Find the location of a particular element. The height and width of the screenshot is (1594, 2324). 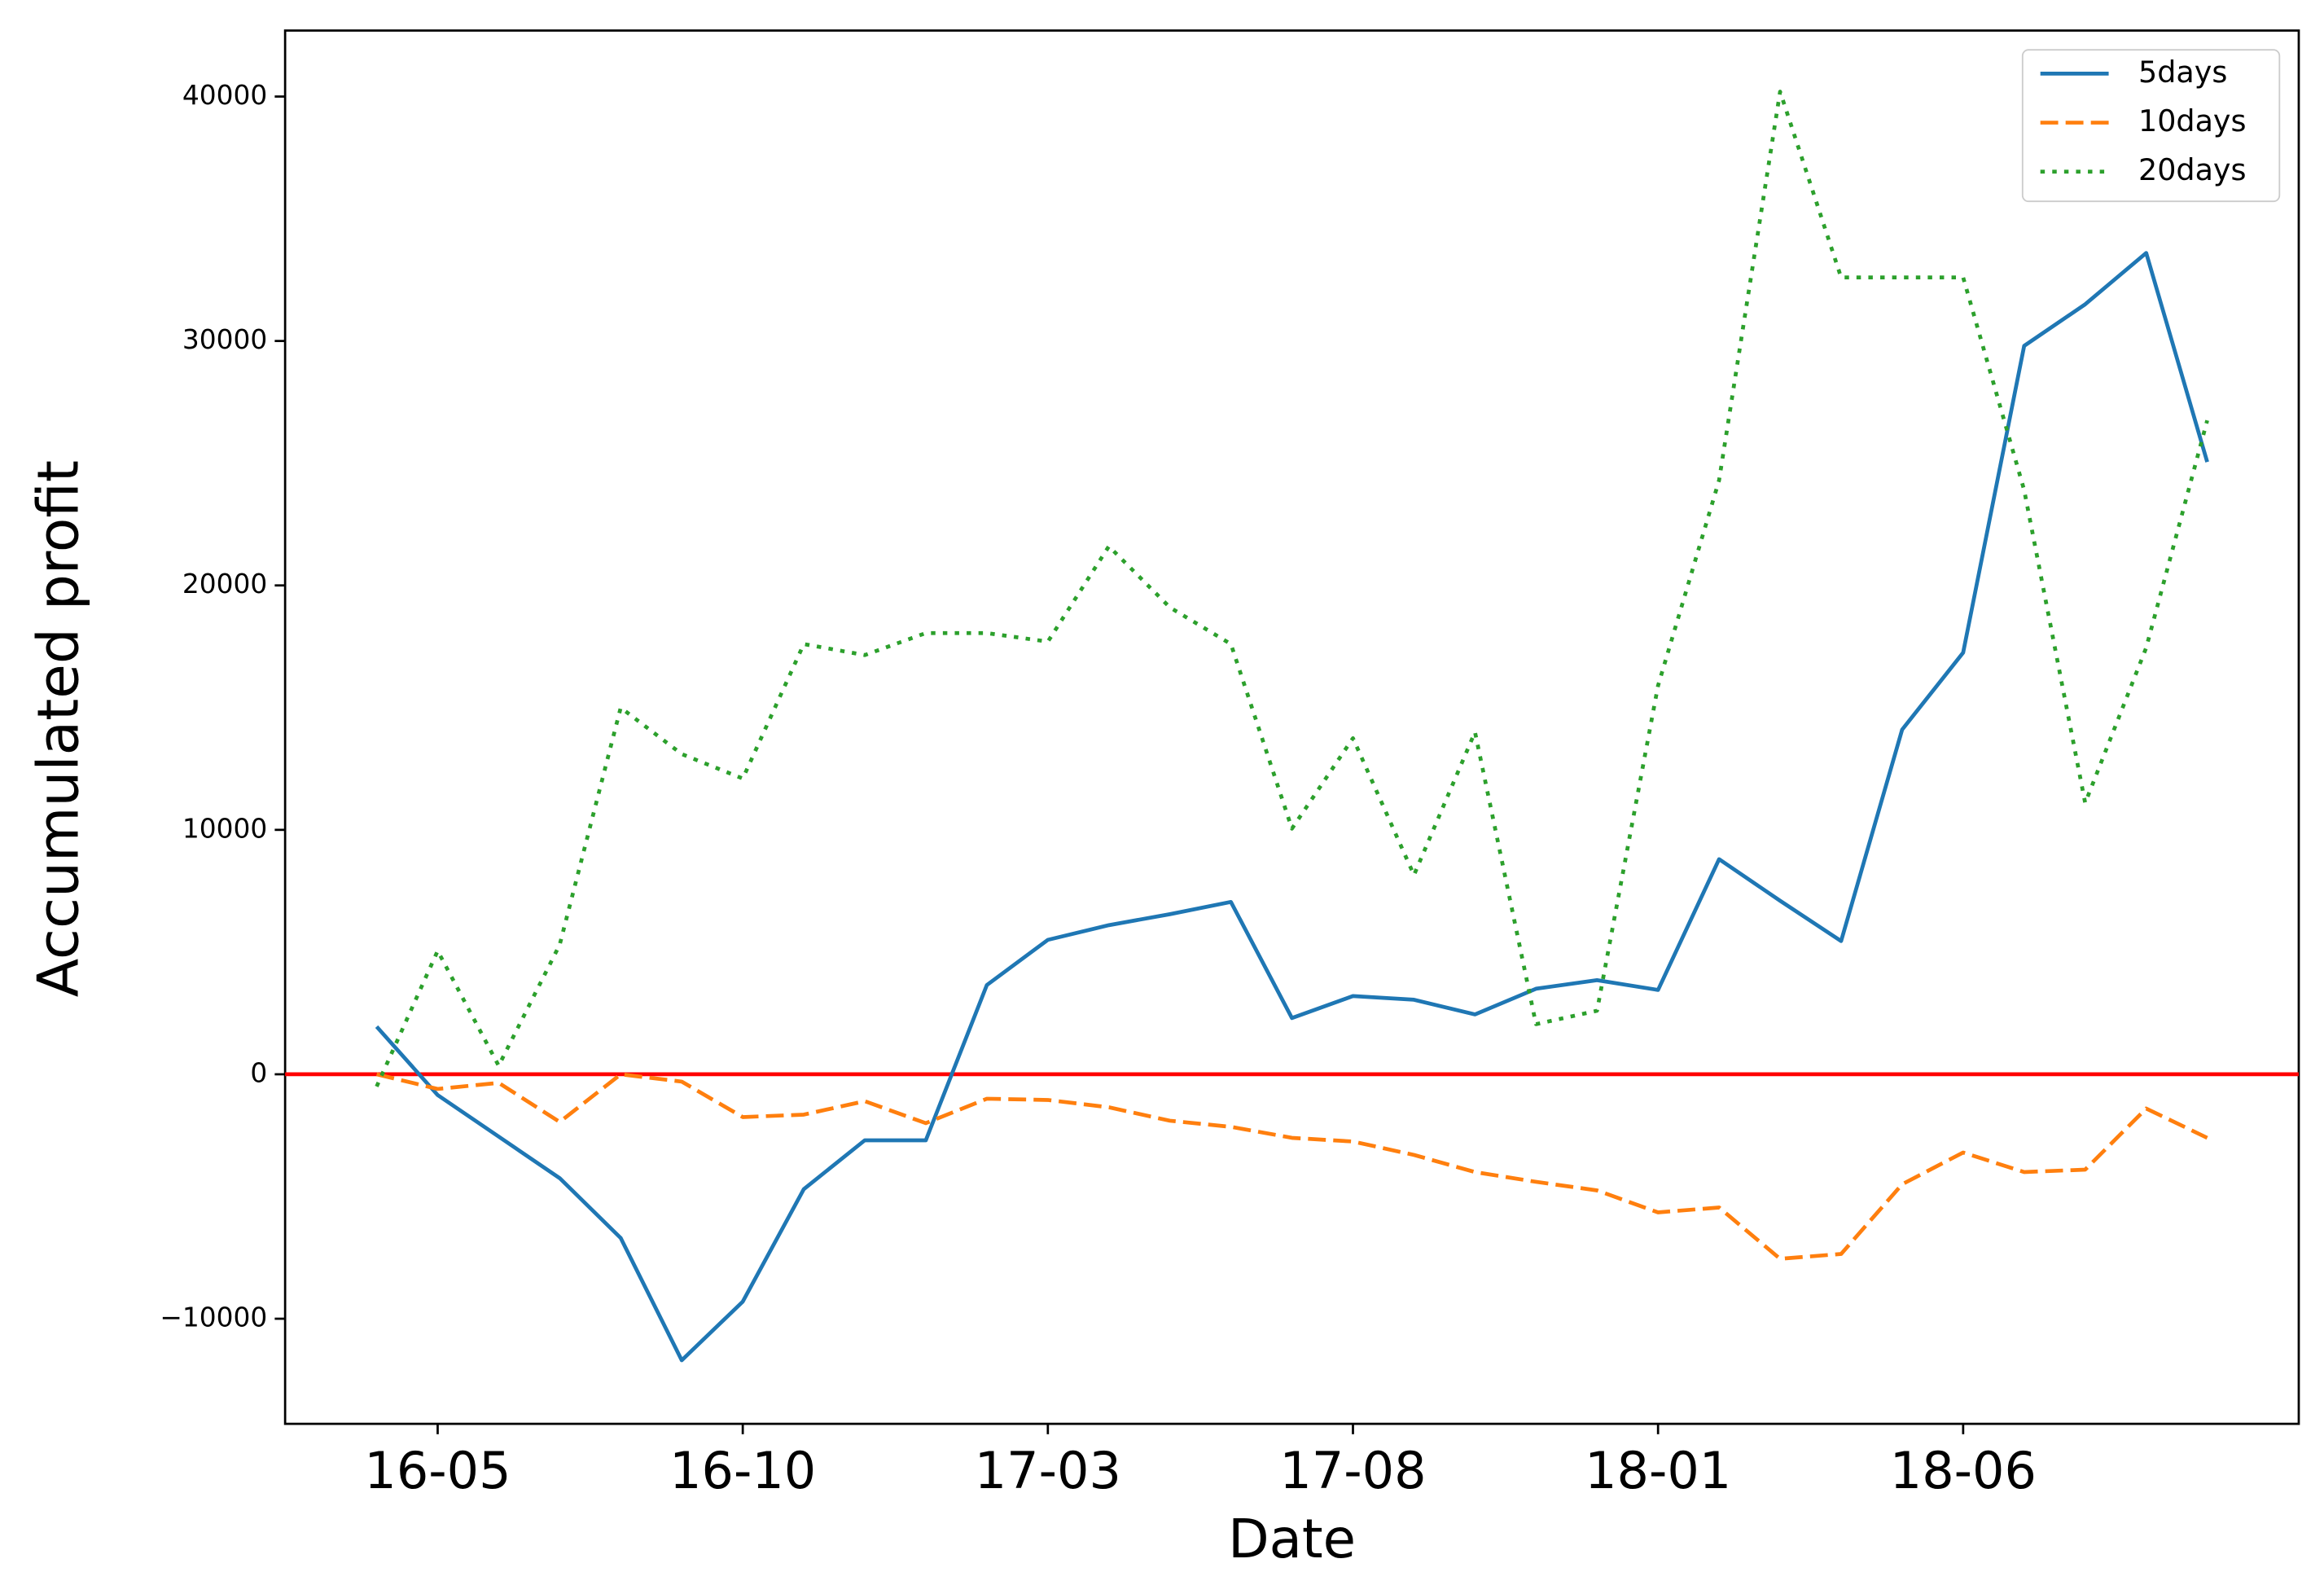

legend-box is located at coordinates (2151, 126).